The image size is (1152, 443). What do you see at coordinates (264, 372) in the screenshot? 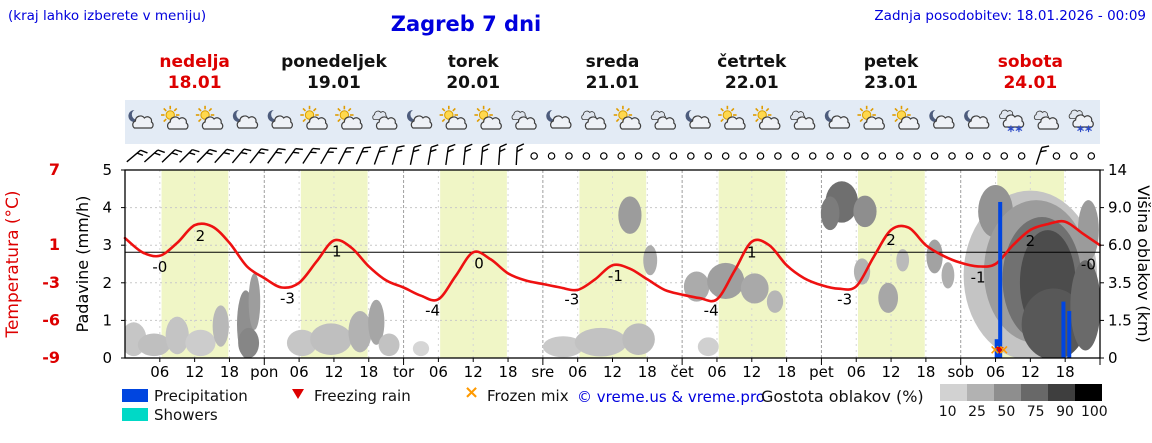
I see `x-axis-day-label: pon` at bounding box center [264, 372].